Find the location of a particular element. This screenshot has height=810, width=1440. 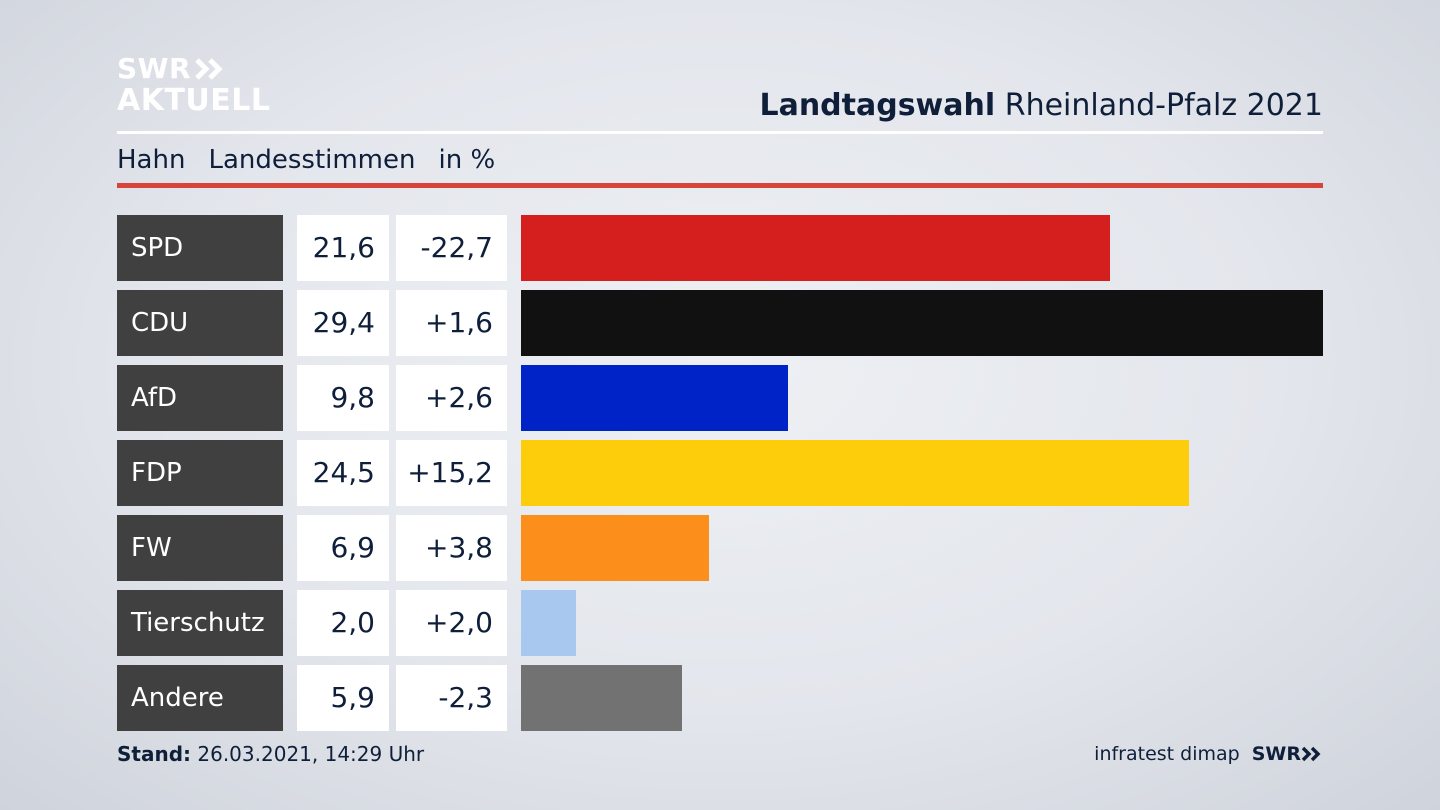

party-row-afd: AfD 9,8 +2,6 is located at coordinates (720, 398).